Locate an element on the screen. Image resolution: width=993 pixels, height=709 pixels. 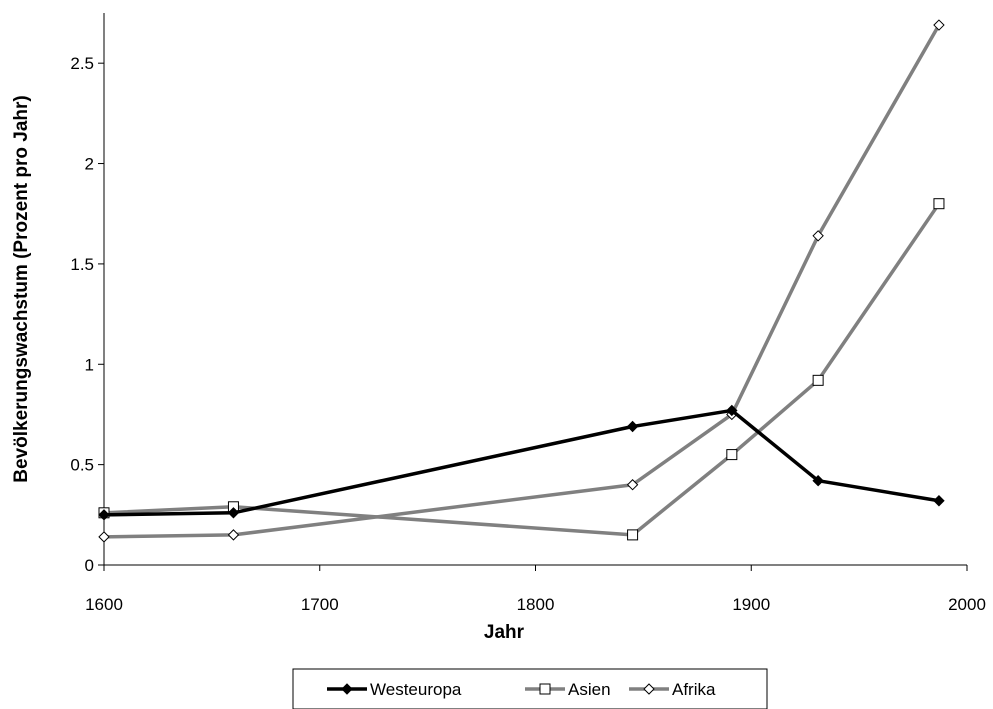
legend-item-asien: Asien is located at coordinates (568, 689).